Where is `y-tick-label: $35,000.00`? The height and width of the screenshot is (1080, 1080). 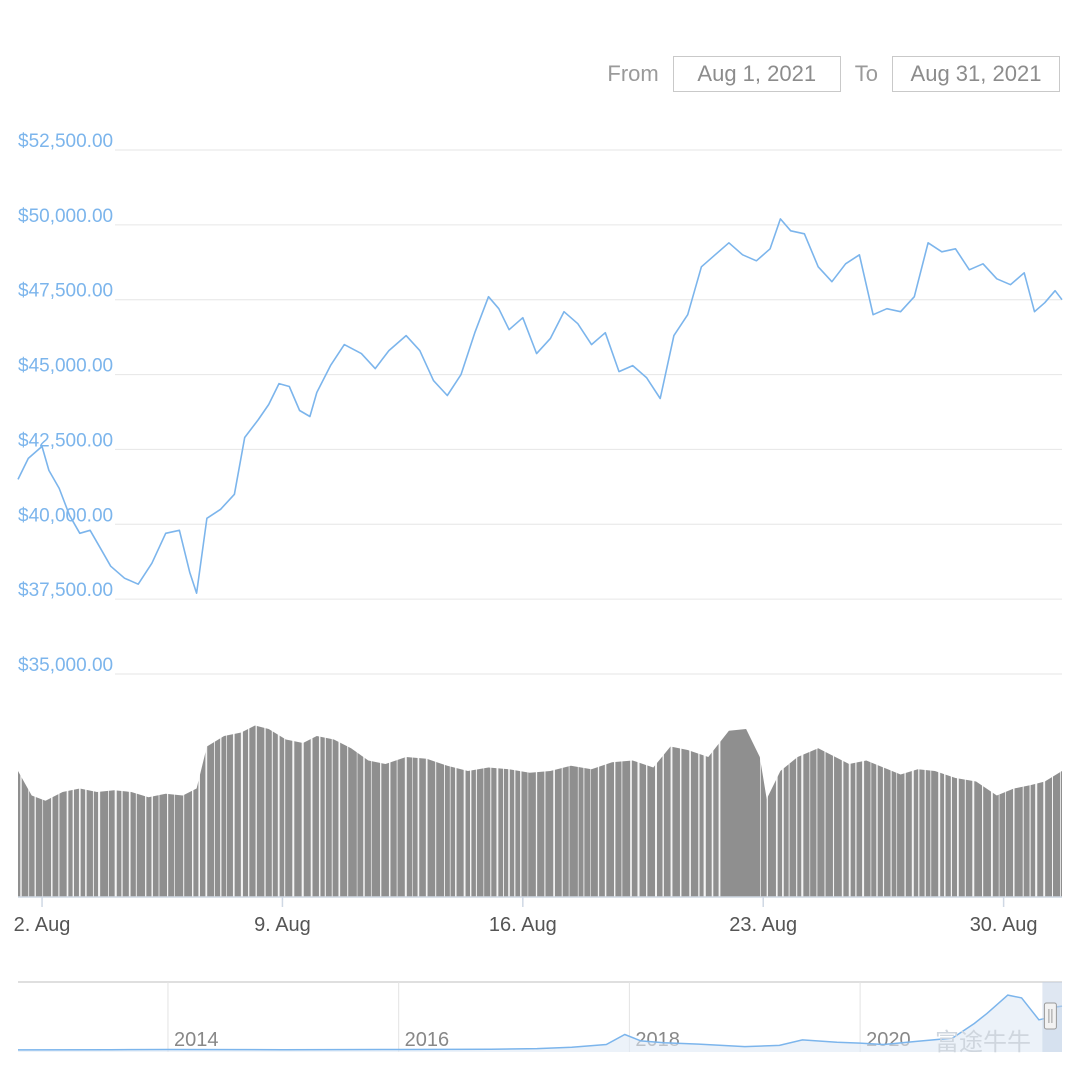
y-tick-label: $35,000.00 is located at coordinates (65, 665).